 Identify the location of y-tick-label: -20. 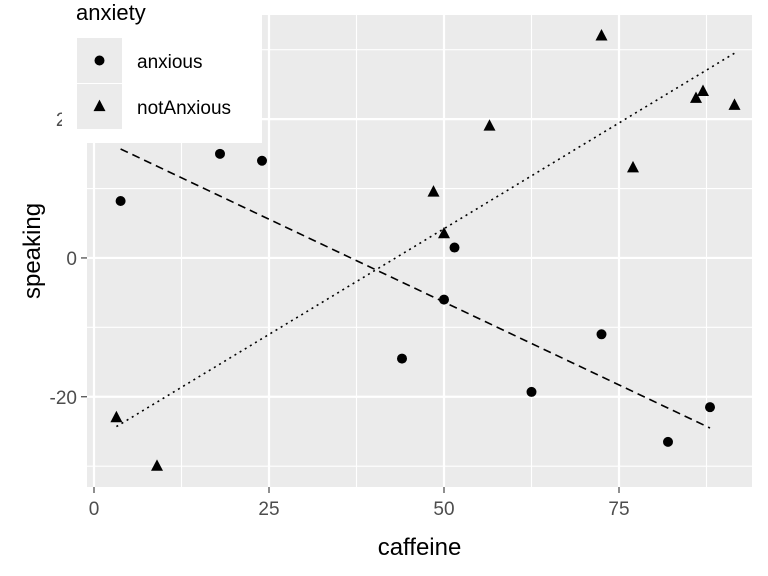
(63, 398).